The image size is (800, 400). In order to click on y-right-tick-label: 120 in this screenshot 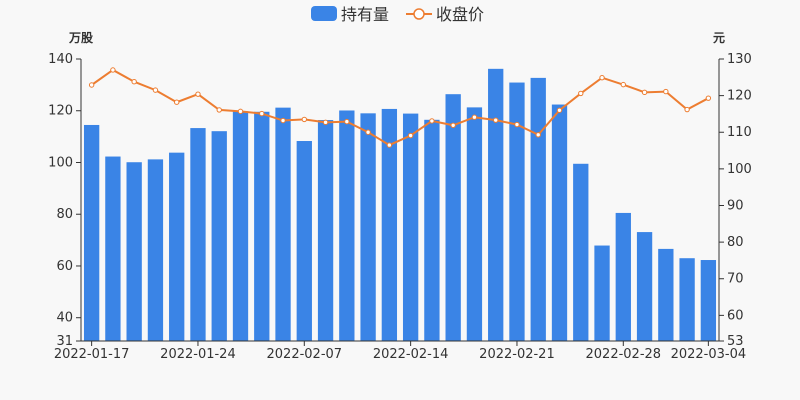, I will do `click(739, 96)`.